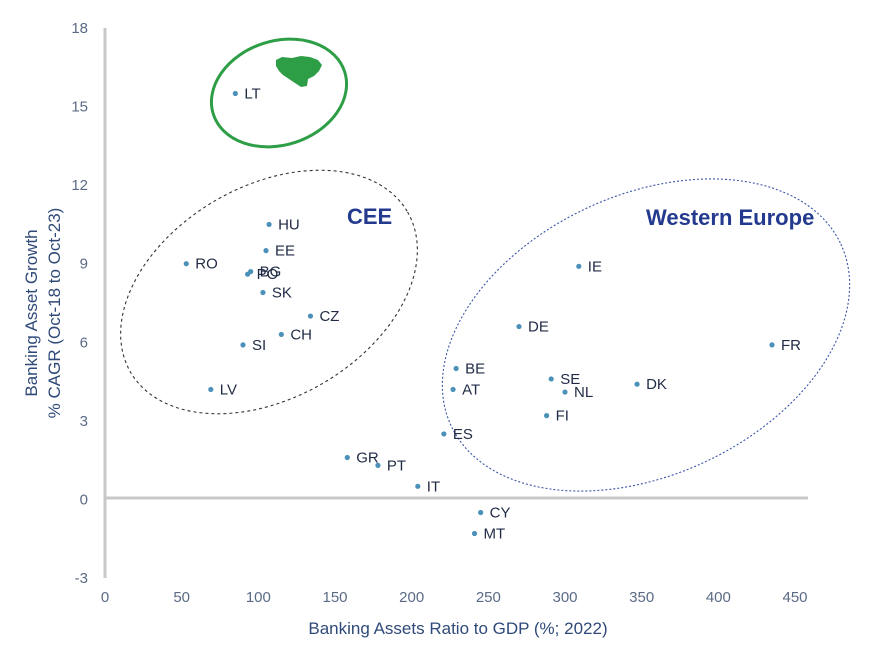 Image resolution: width=870 pixels, height=657 pixels. I want to click on x-tick-label: 350, so click(641, 597).